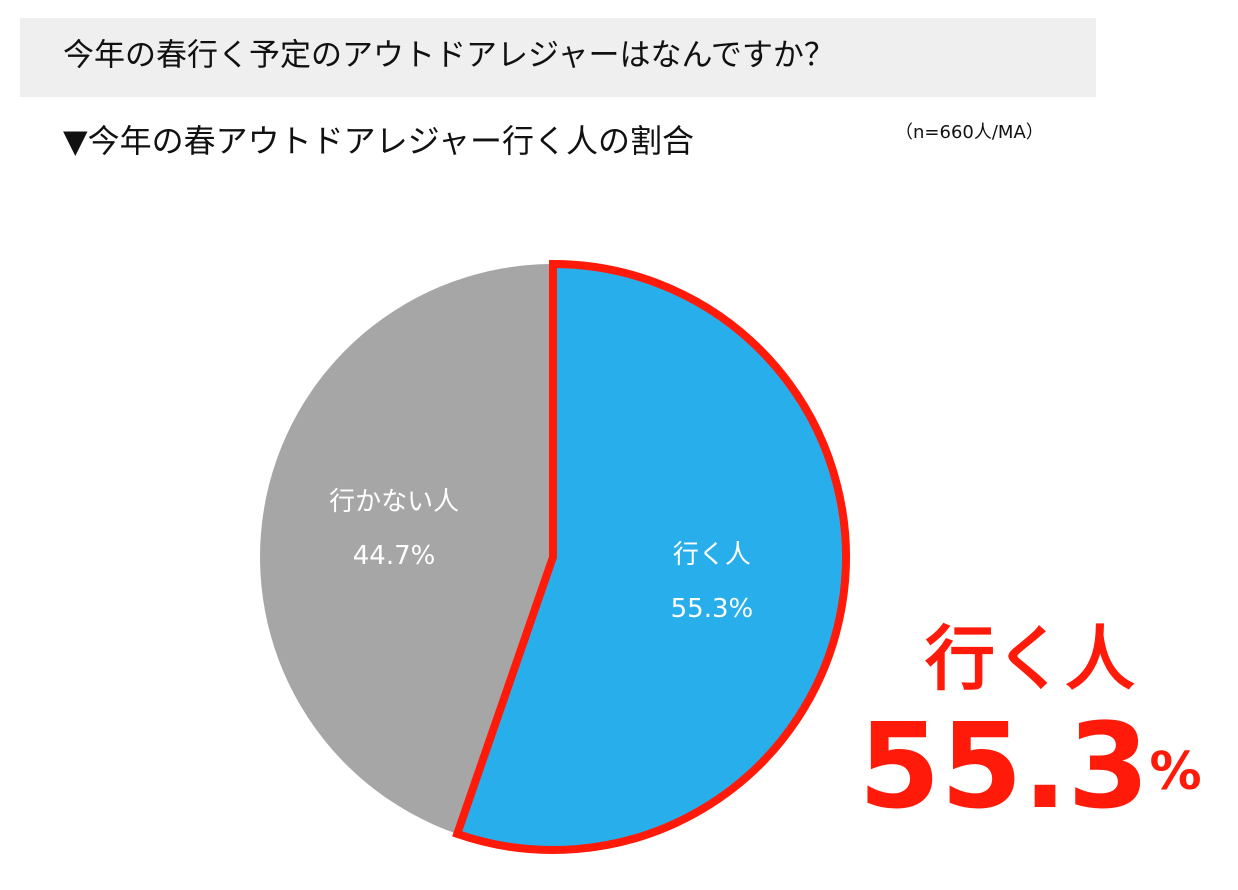 This screenshot has width=1238, height=890. Describe the element at coordinates (1176, 772) in the screenshot. I see `callout-unit: %` at that location.